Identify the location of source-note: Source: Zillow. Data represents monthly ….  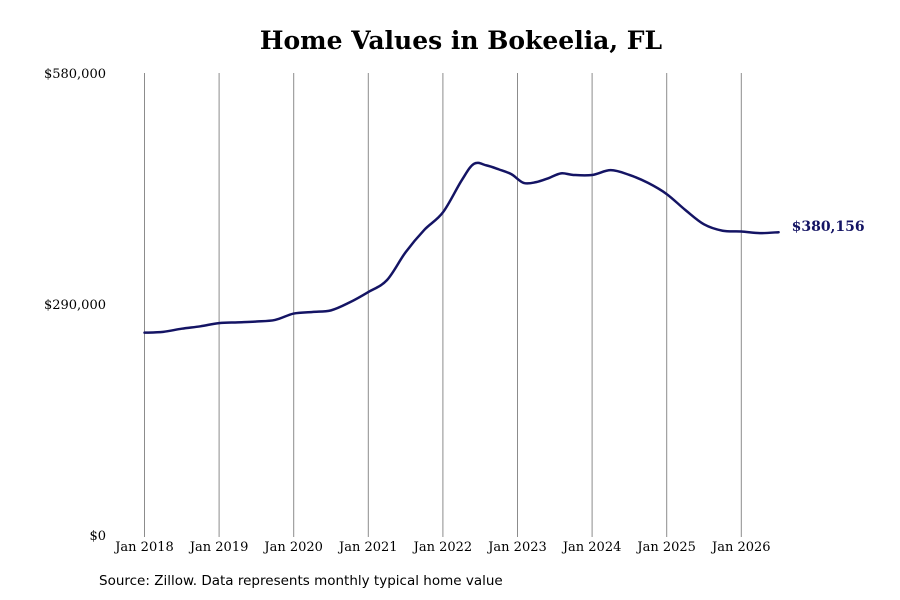
(301, 581).